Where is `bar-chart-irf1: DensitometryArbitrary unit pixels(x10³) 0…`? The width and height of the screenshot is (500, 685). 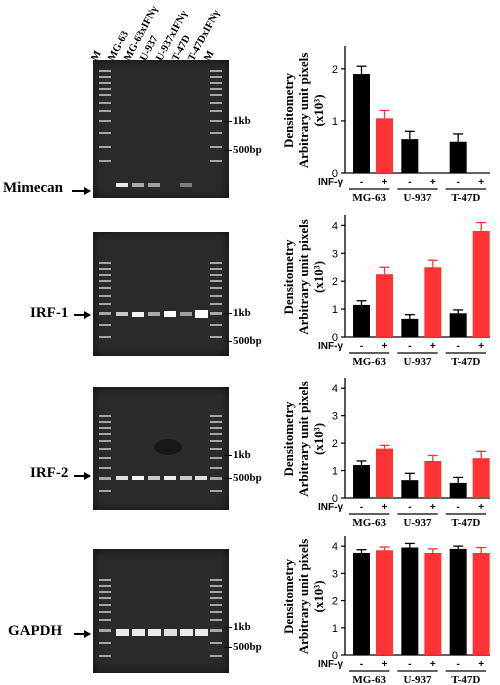 bar-chart-irf1: DensitometryArbitrary unit pixels(x10³) 0… is located at coordinates (384, 288).